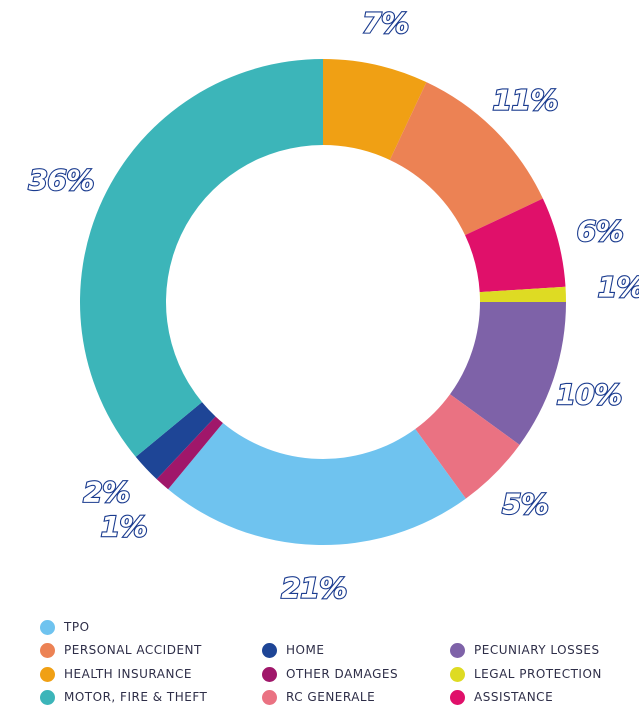 Image resolution: width=639 pixels, height=709 pixels. What do you see at coordinates (331, 697) in the screenshot?
I see `legend-label: RC GENERALE` at bounding box center [331, 697].